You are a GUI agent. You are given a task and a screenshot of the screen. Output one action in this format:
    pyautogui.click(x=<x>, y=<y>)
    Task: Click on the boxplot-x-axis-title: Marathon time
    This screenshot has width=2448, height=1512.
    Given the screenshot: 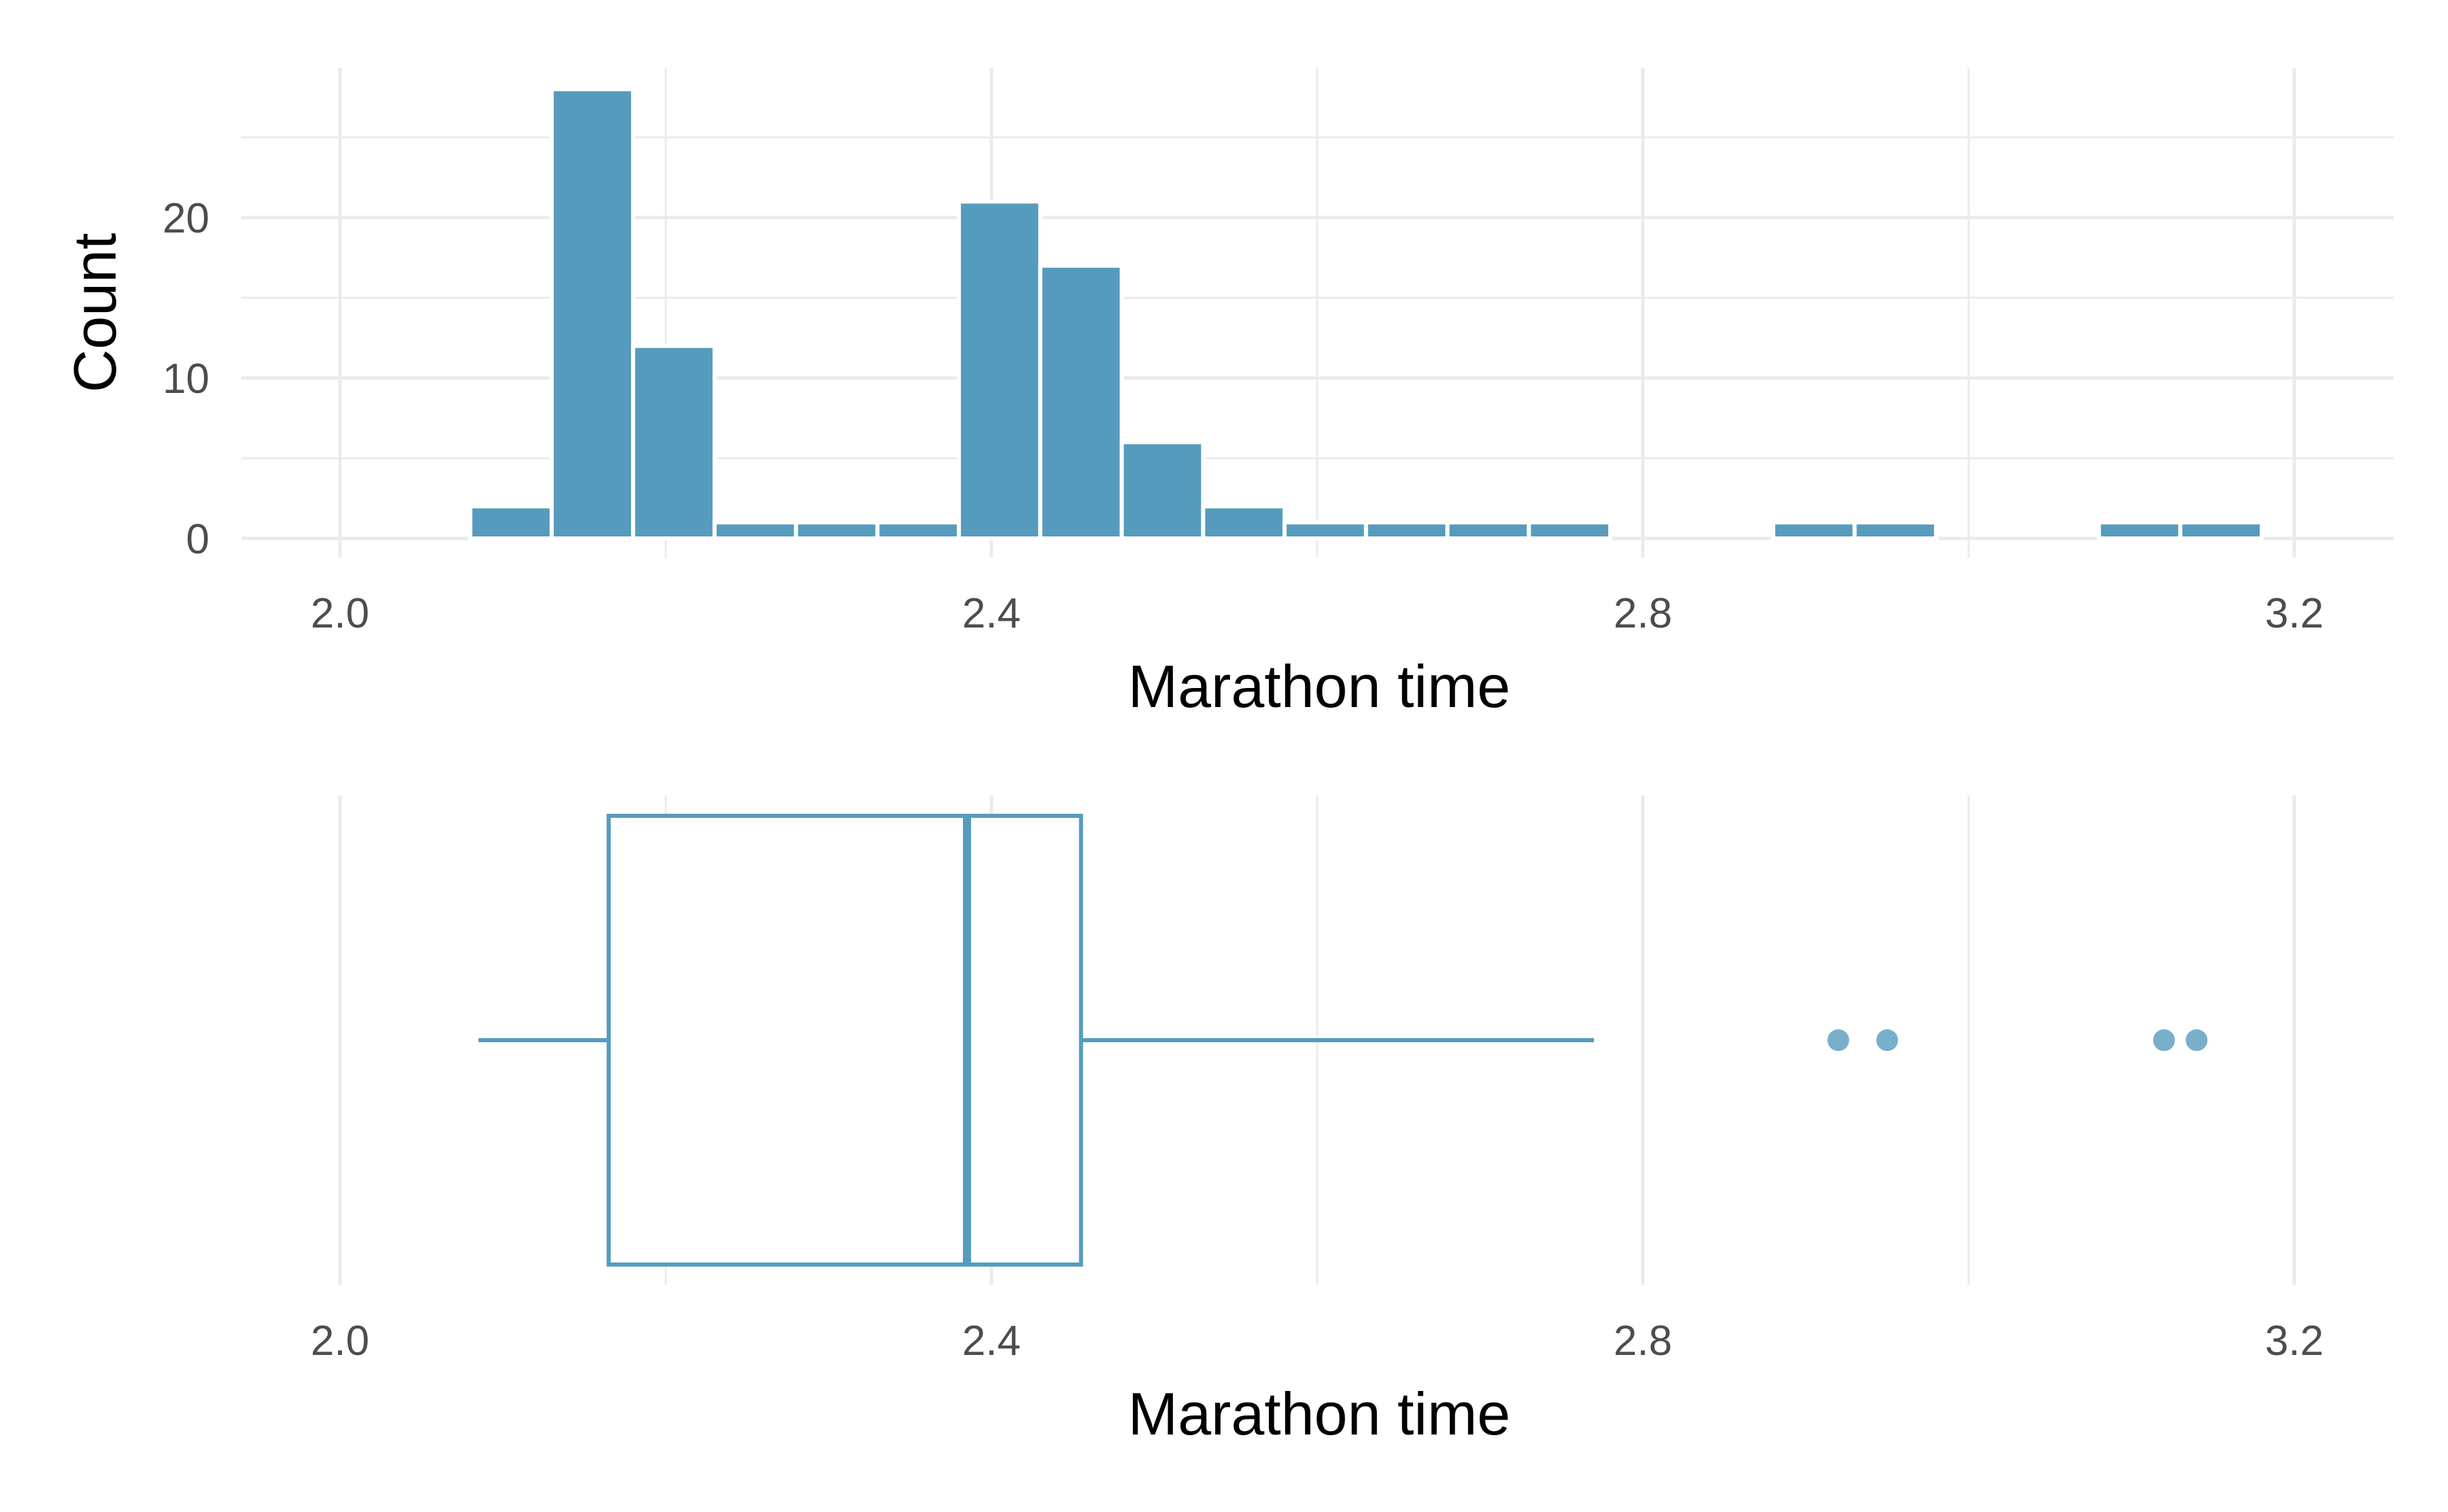 What is the action you would take?
    pyautogui.click(x=1319, y=1413)
    